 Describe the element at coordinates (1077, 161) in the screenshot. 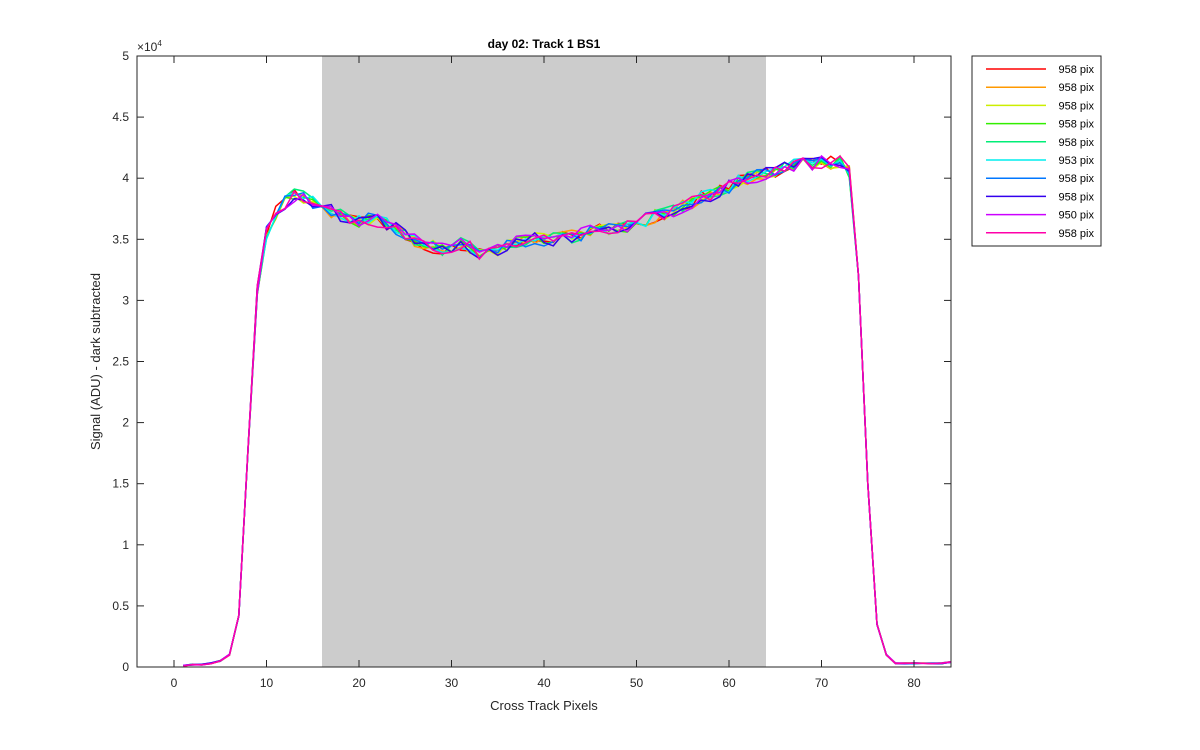

I see `legend-entry-label: 953 pix` at that location.